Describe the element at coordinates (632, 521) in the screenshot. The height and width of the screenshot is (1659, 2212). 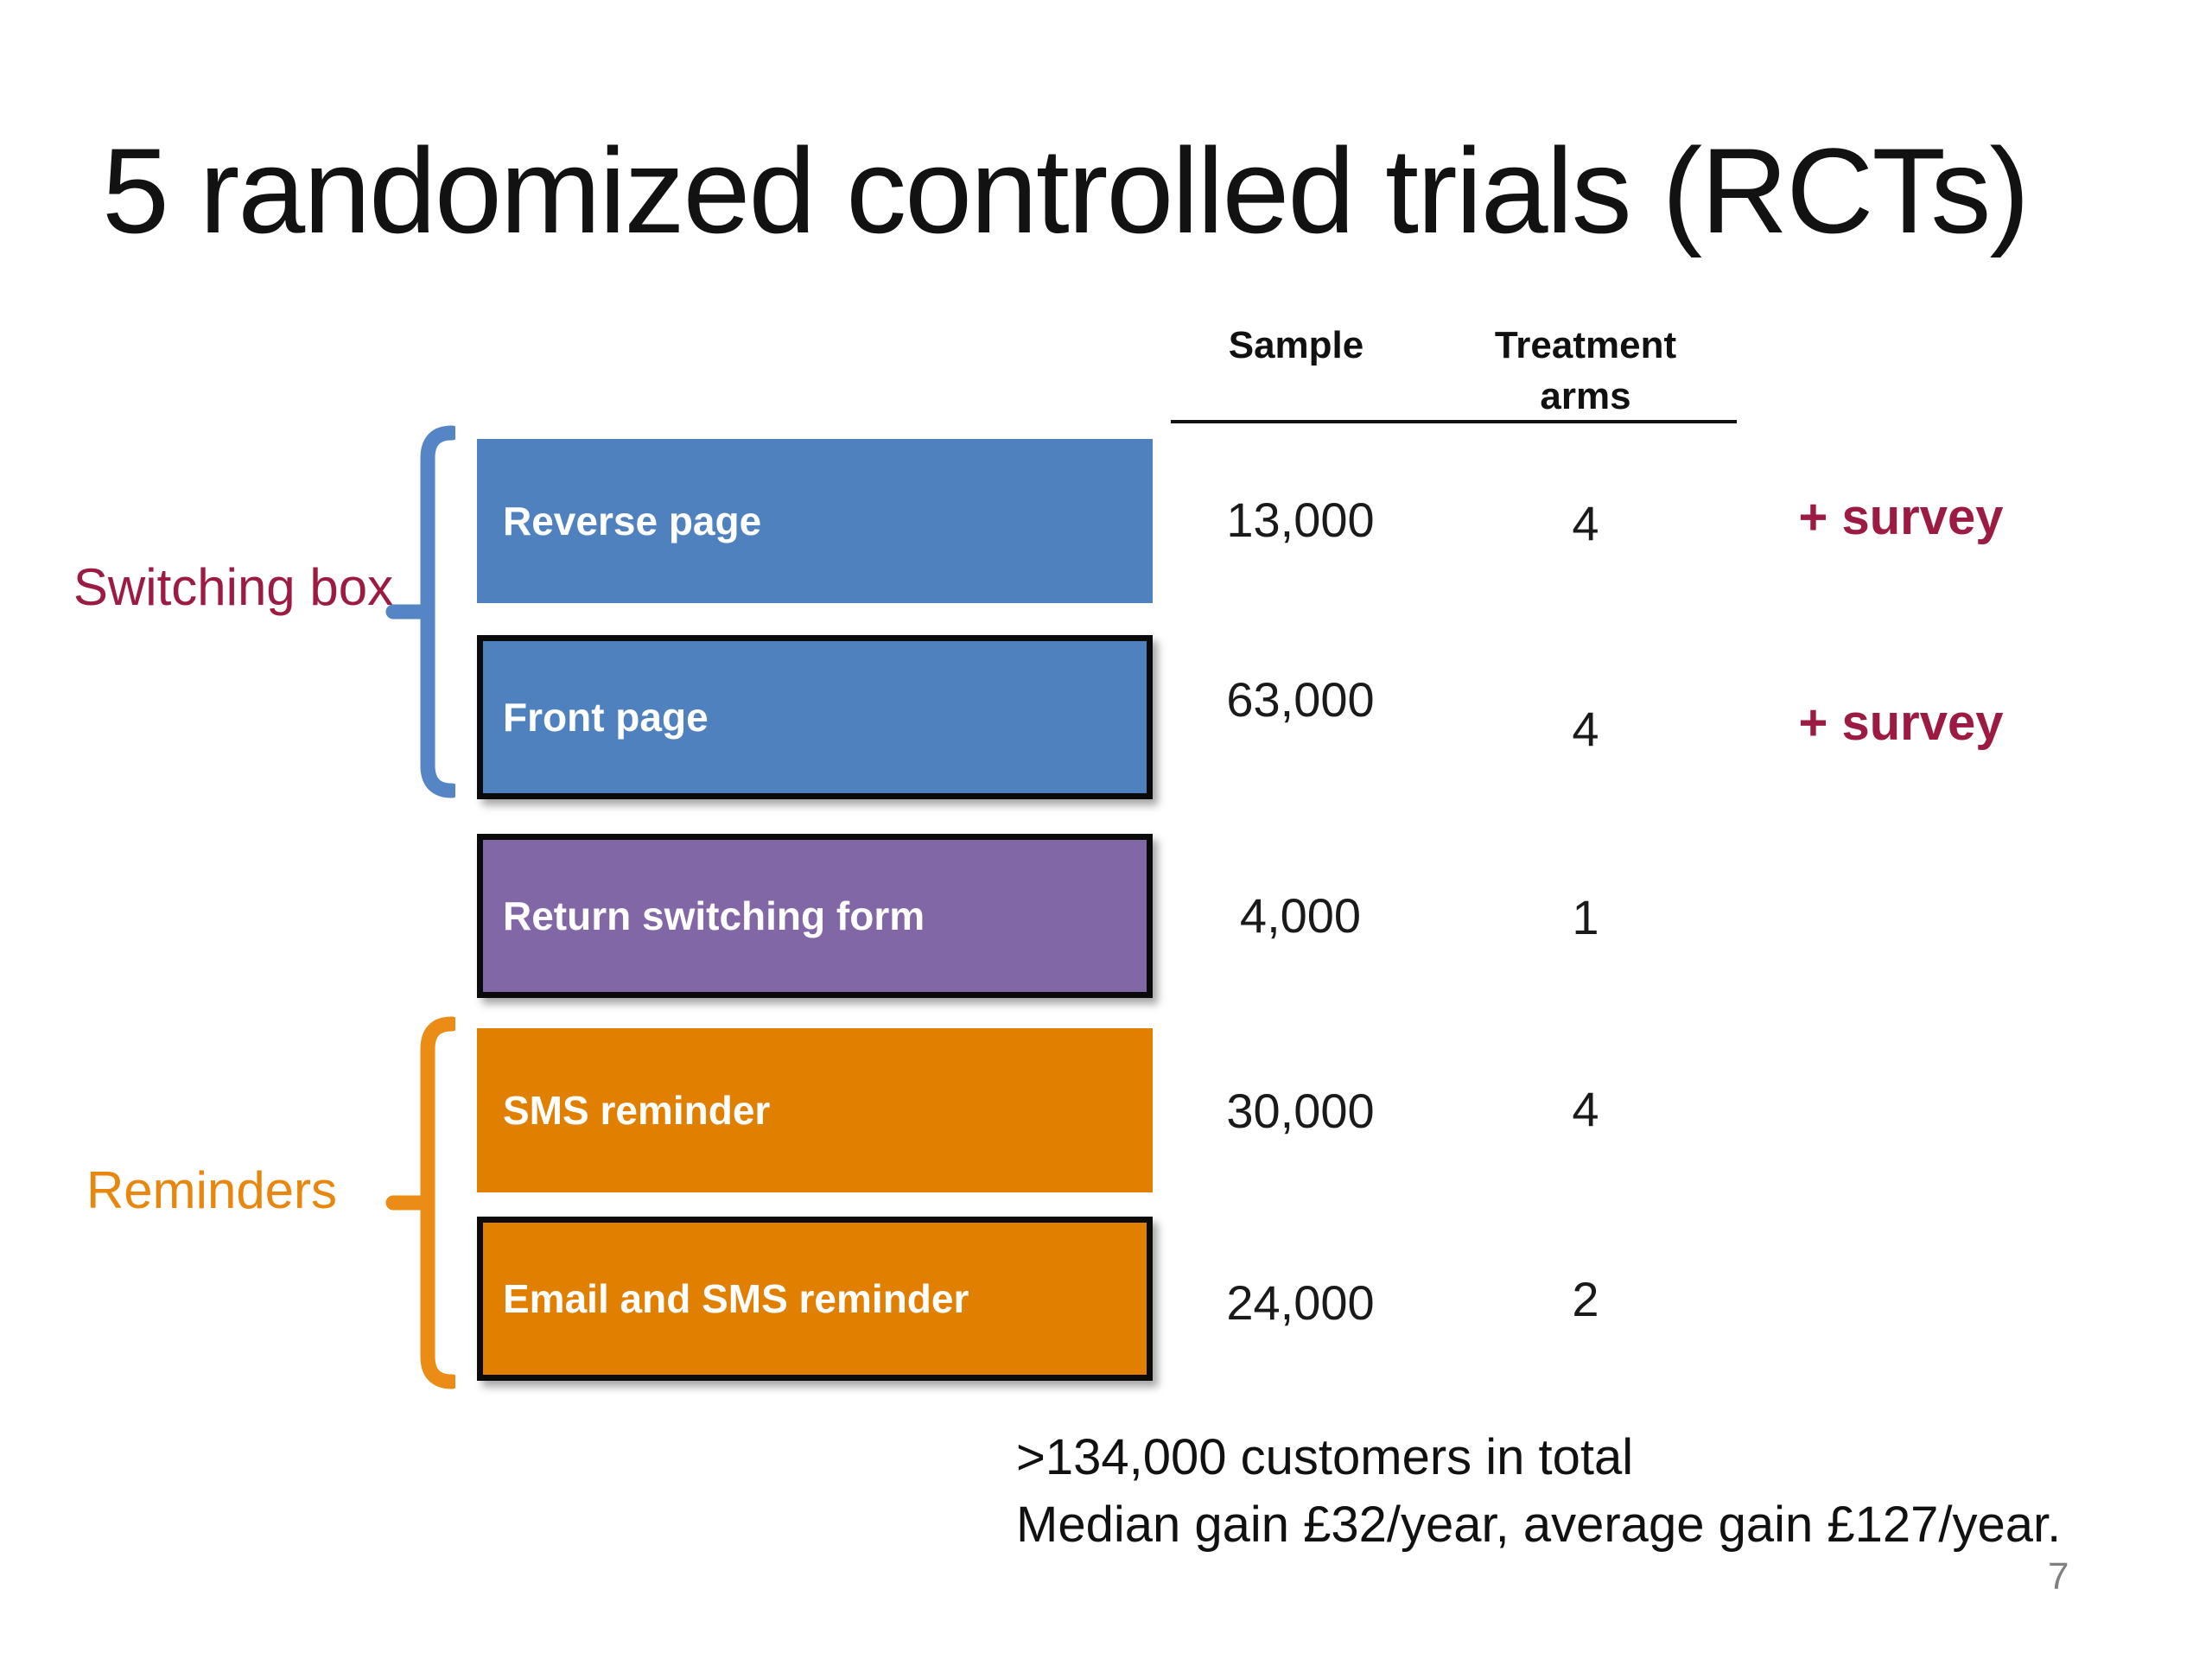
I see `trial-box-label: Reverse page` at that location.